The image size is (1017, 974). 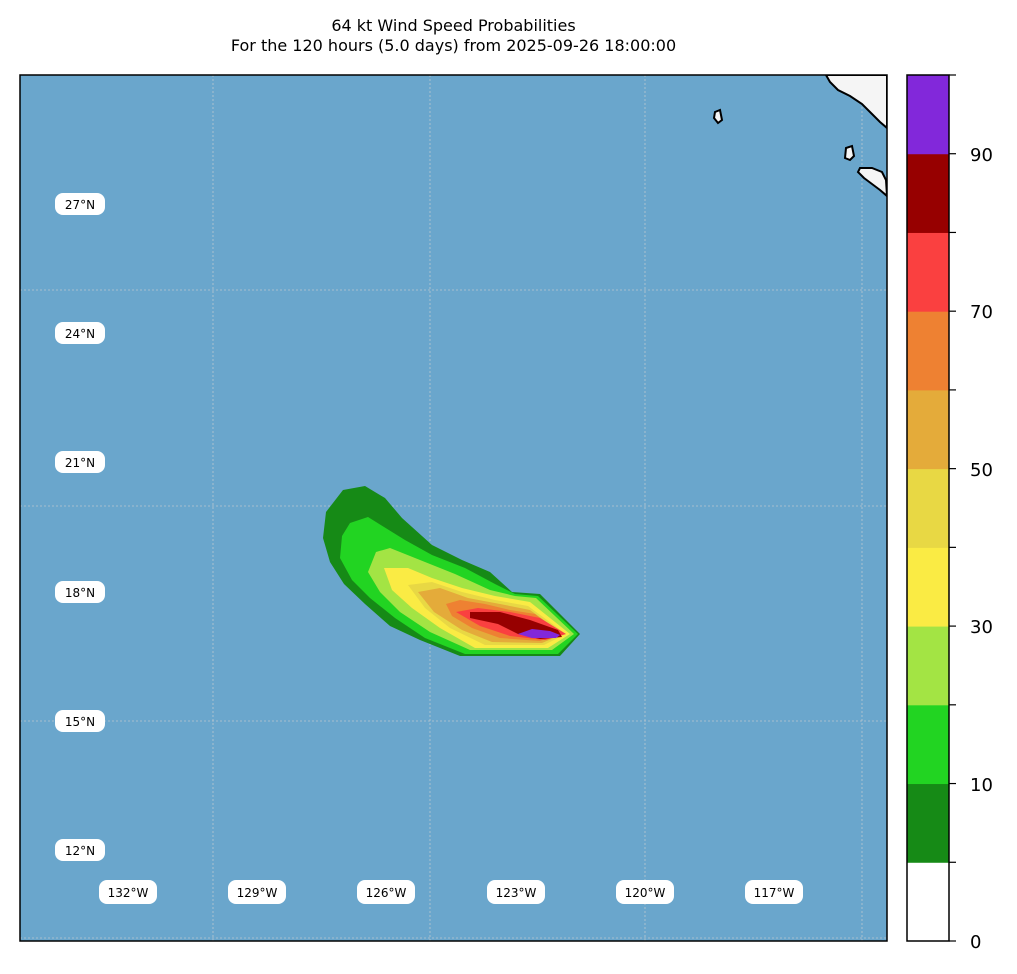 I want to click on lat-label-12-text: 12°N, so click(x=80, y=851).